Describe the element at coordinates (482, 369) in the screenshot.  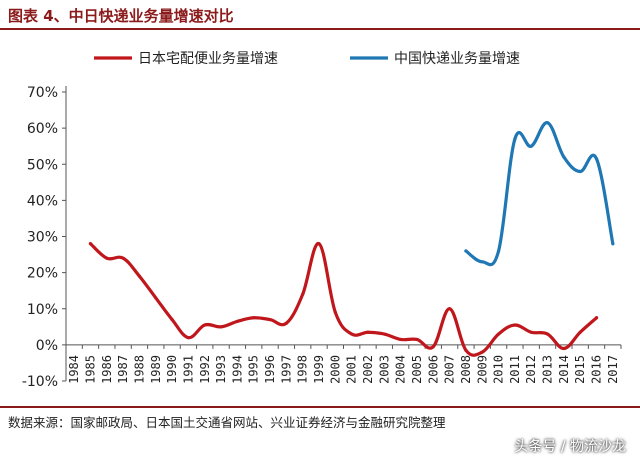
I see `x-tick-label: 2009` at that location.